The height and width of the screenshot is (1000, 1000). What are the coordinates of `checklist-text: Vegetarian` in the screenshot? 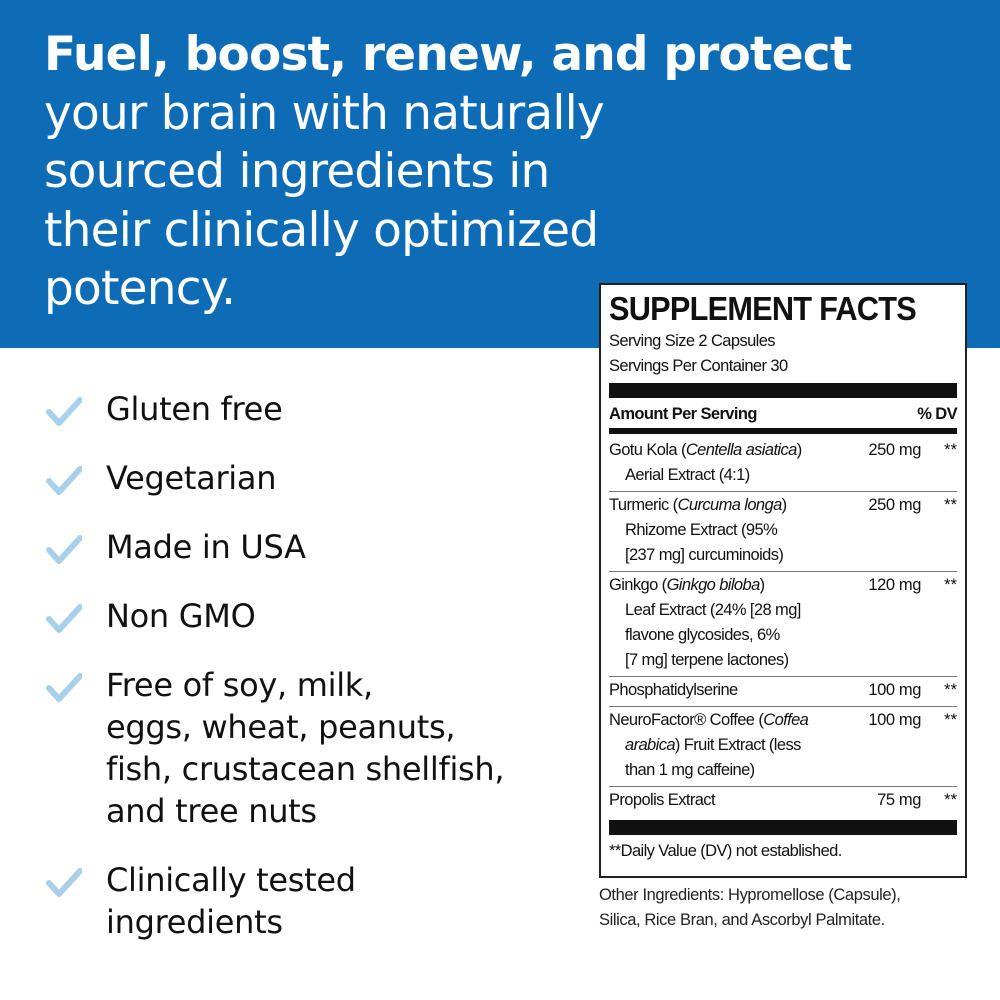 It's located at (191, 478).